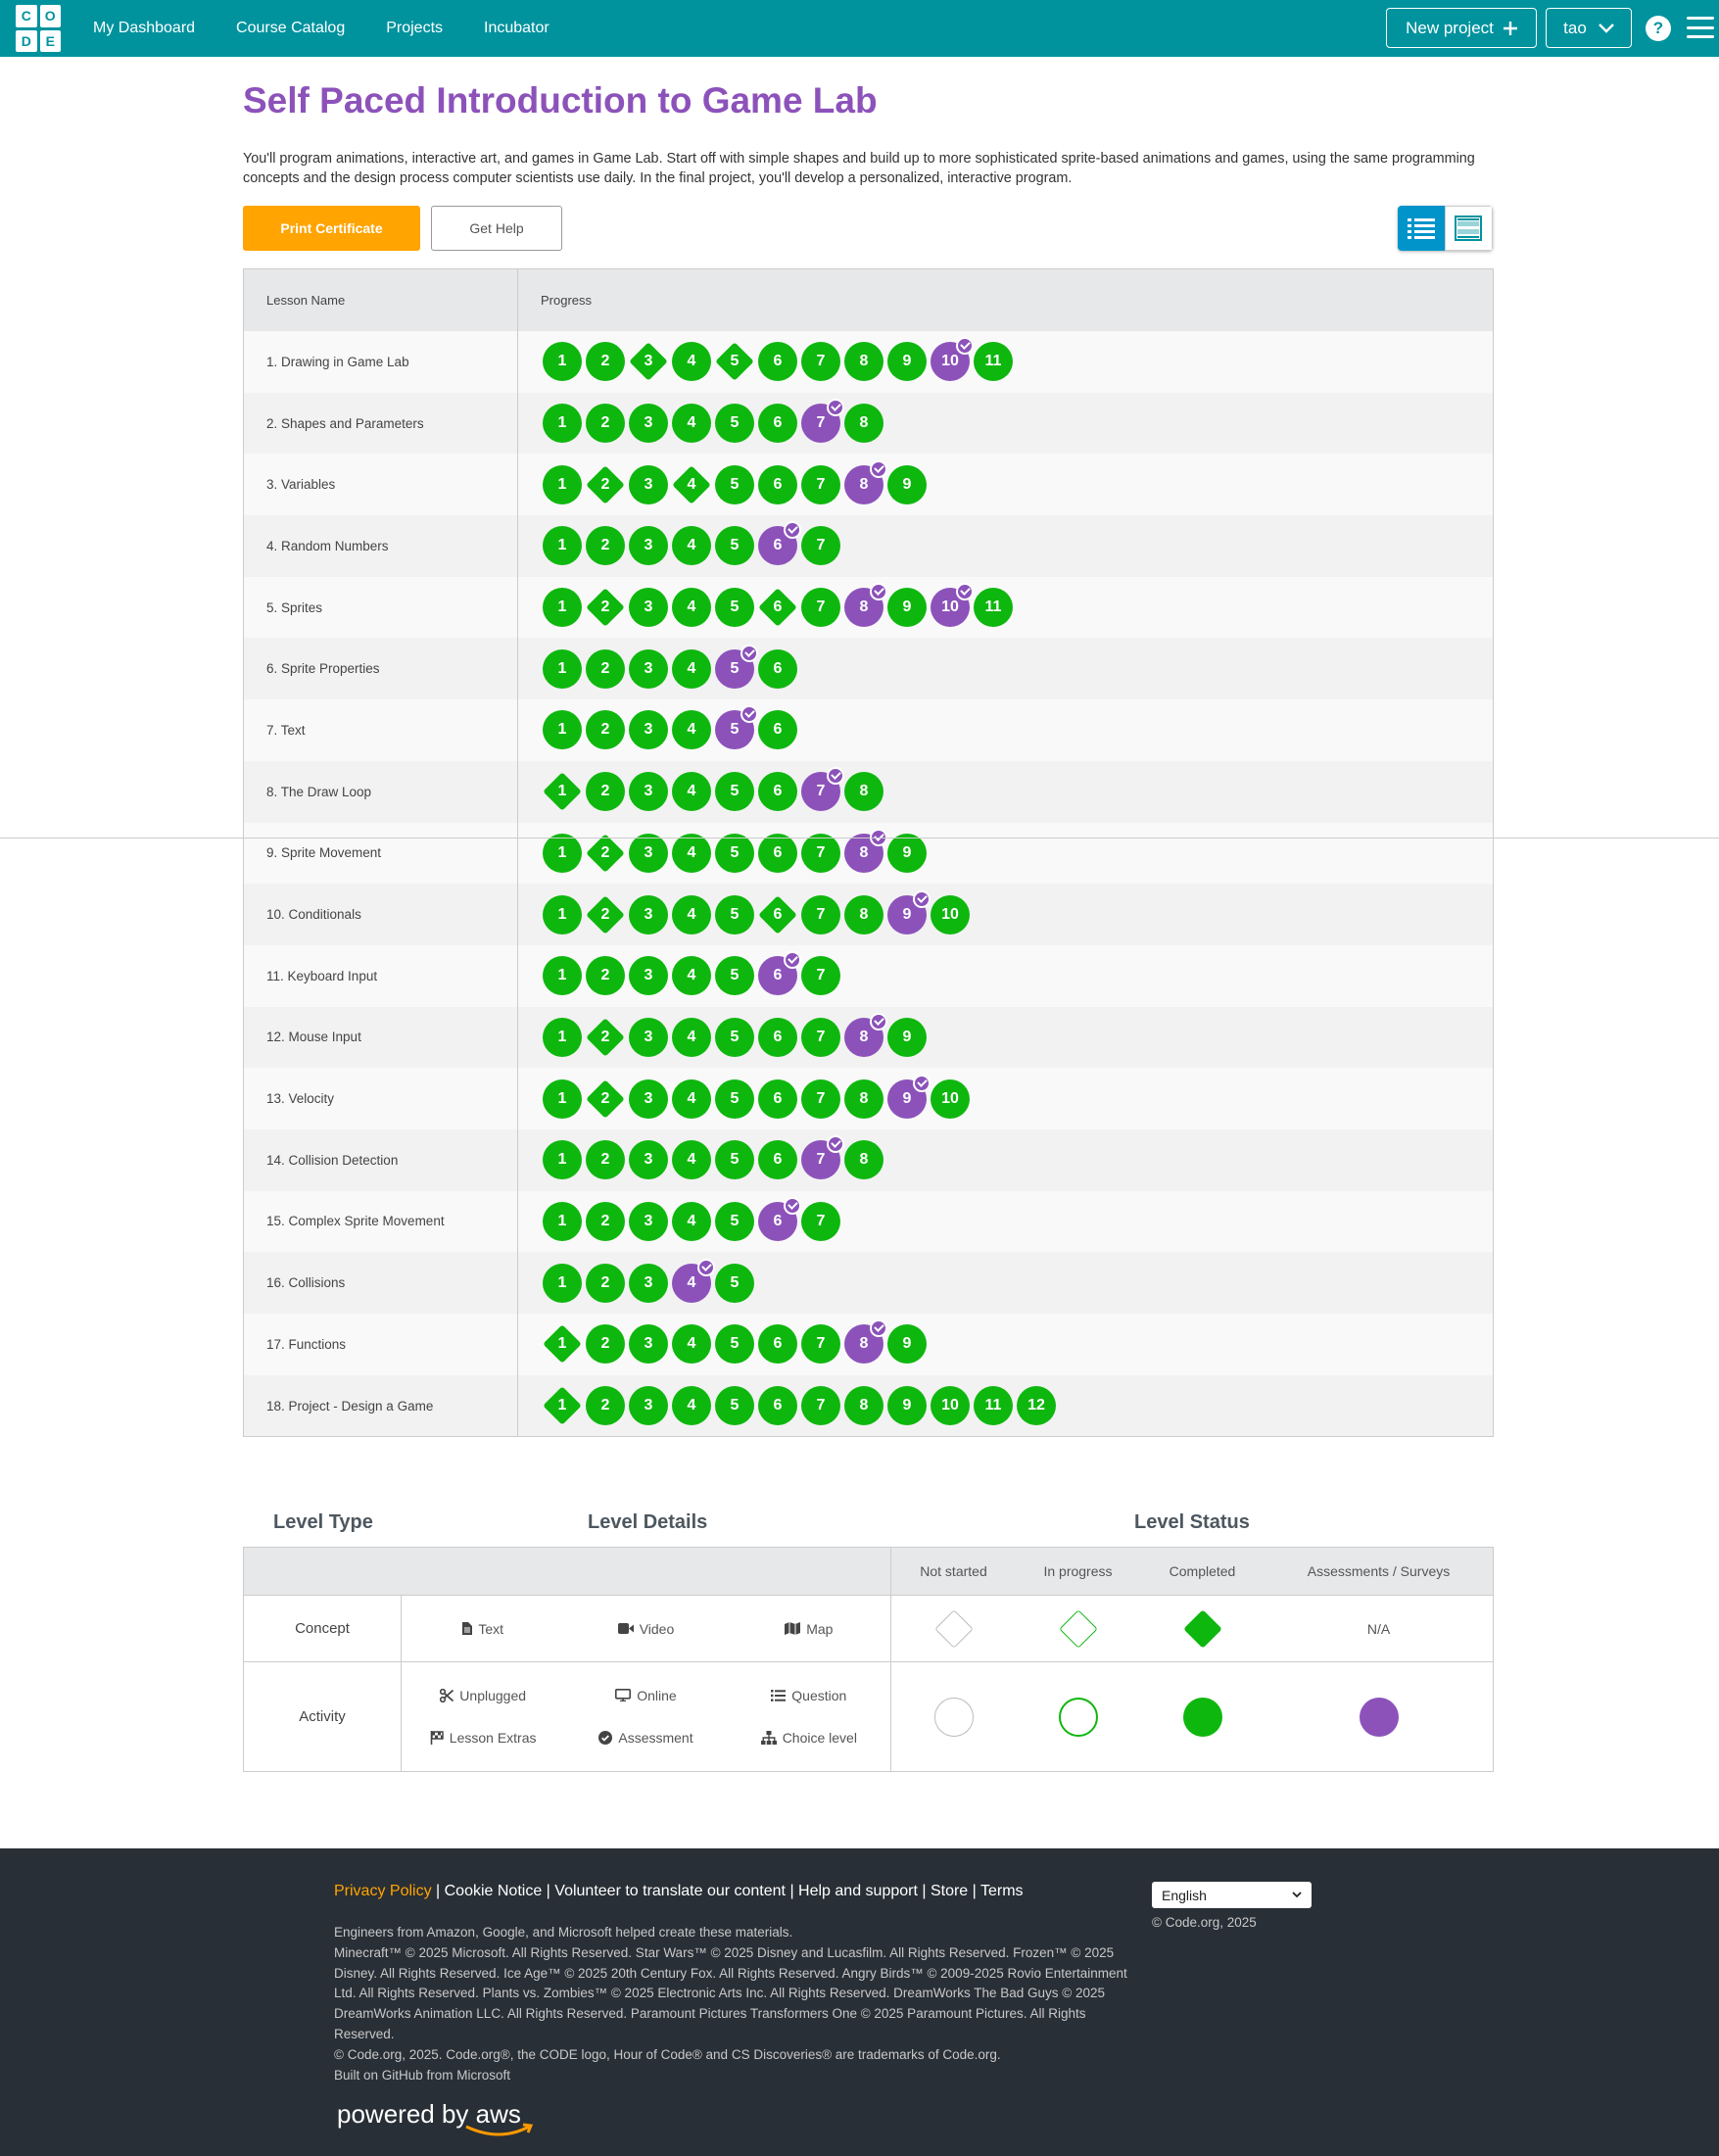  What do you see at coordinates (381, 1405) in the screenshot?
I see `lesson-name: 18. Project - Design a Game` at bounding box center [381, 1405].